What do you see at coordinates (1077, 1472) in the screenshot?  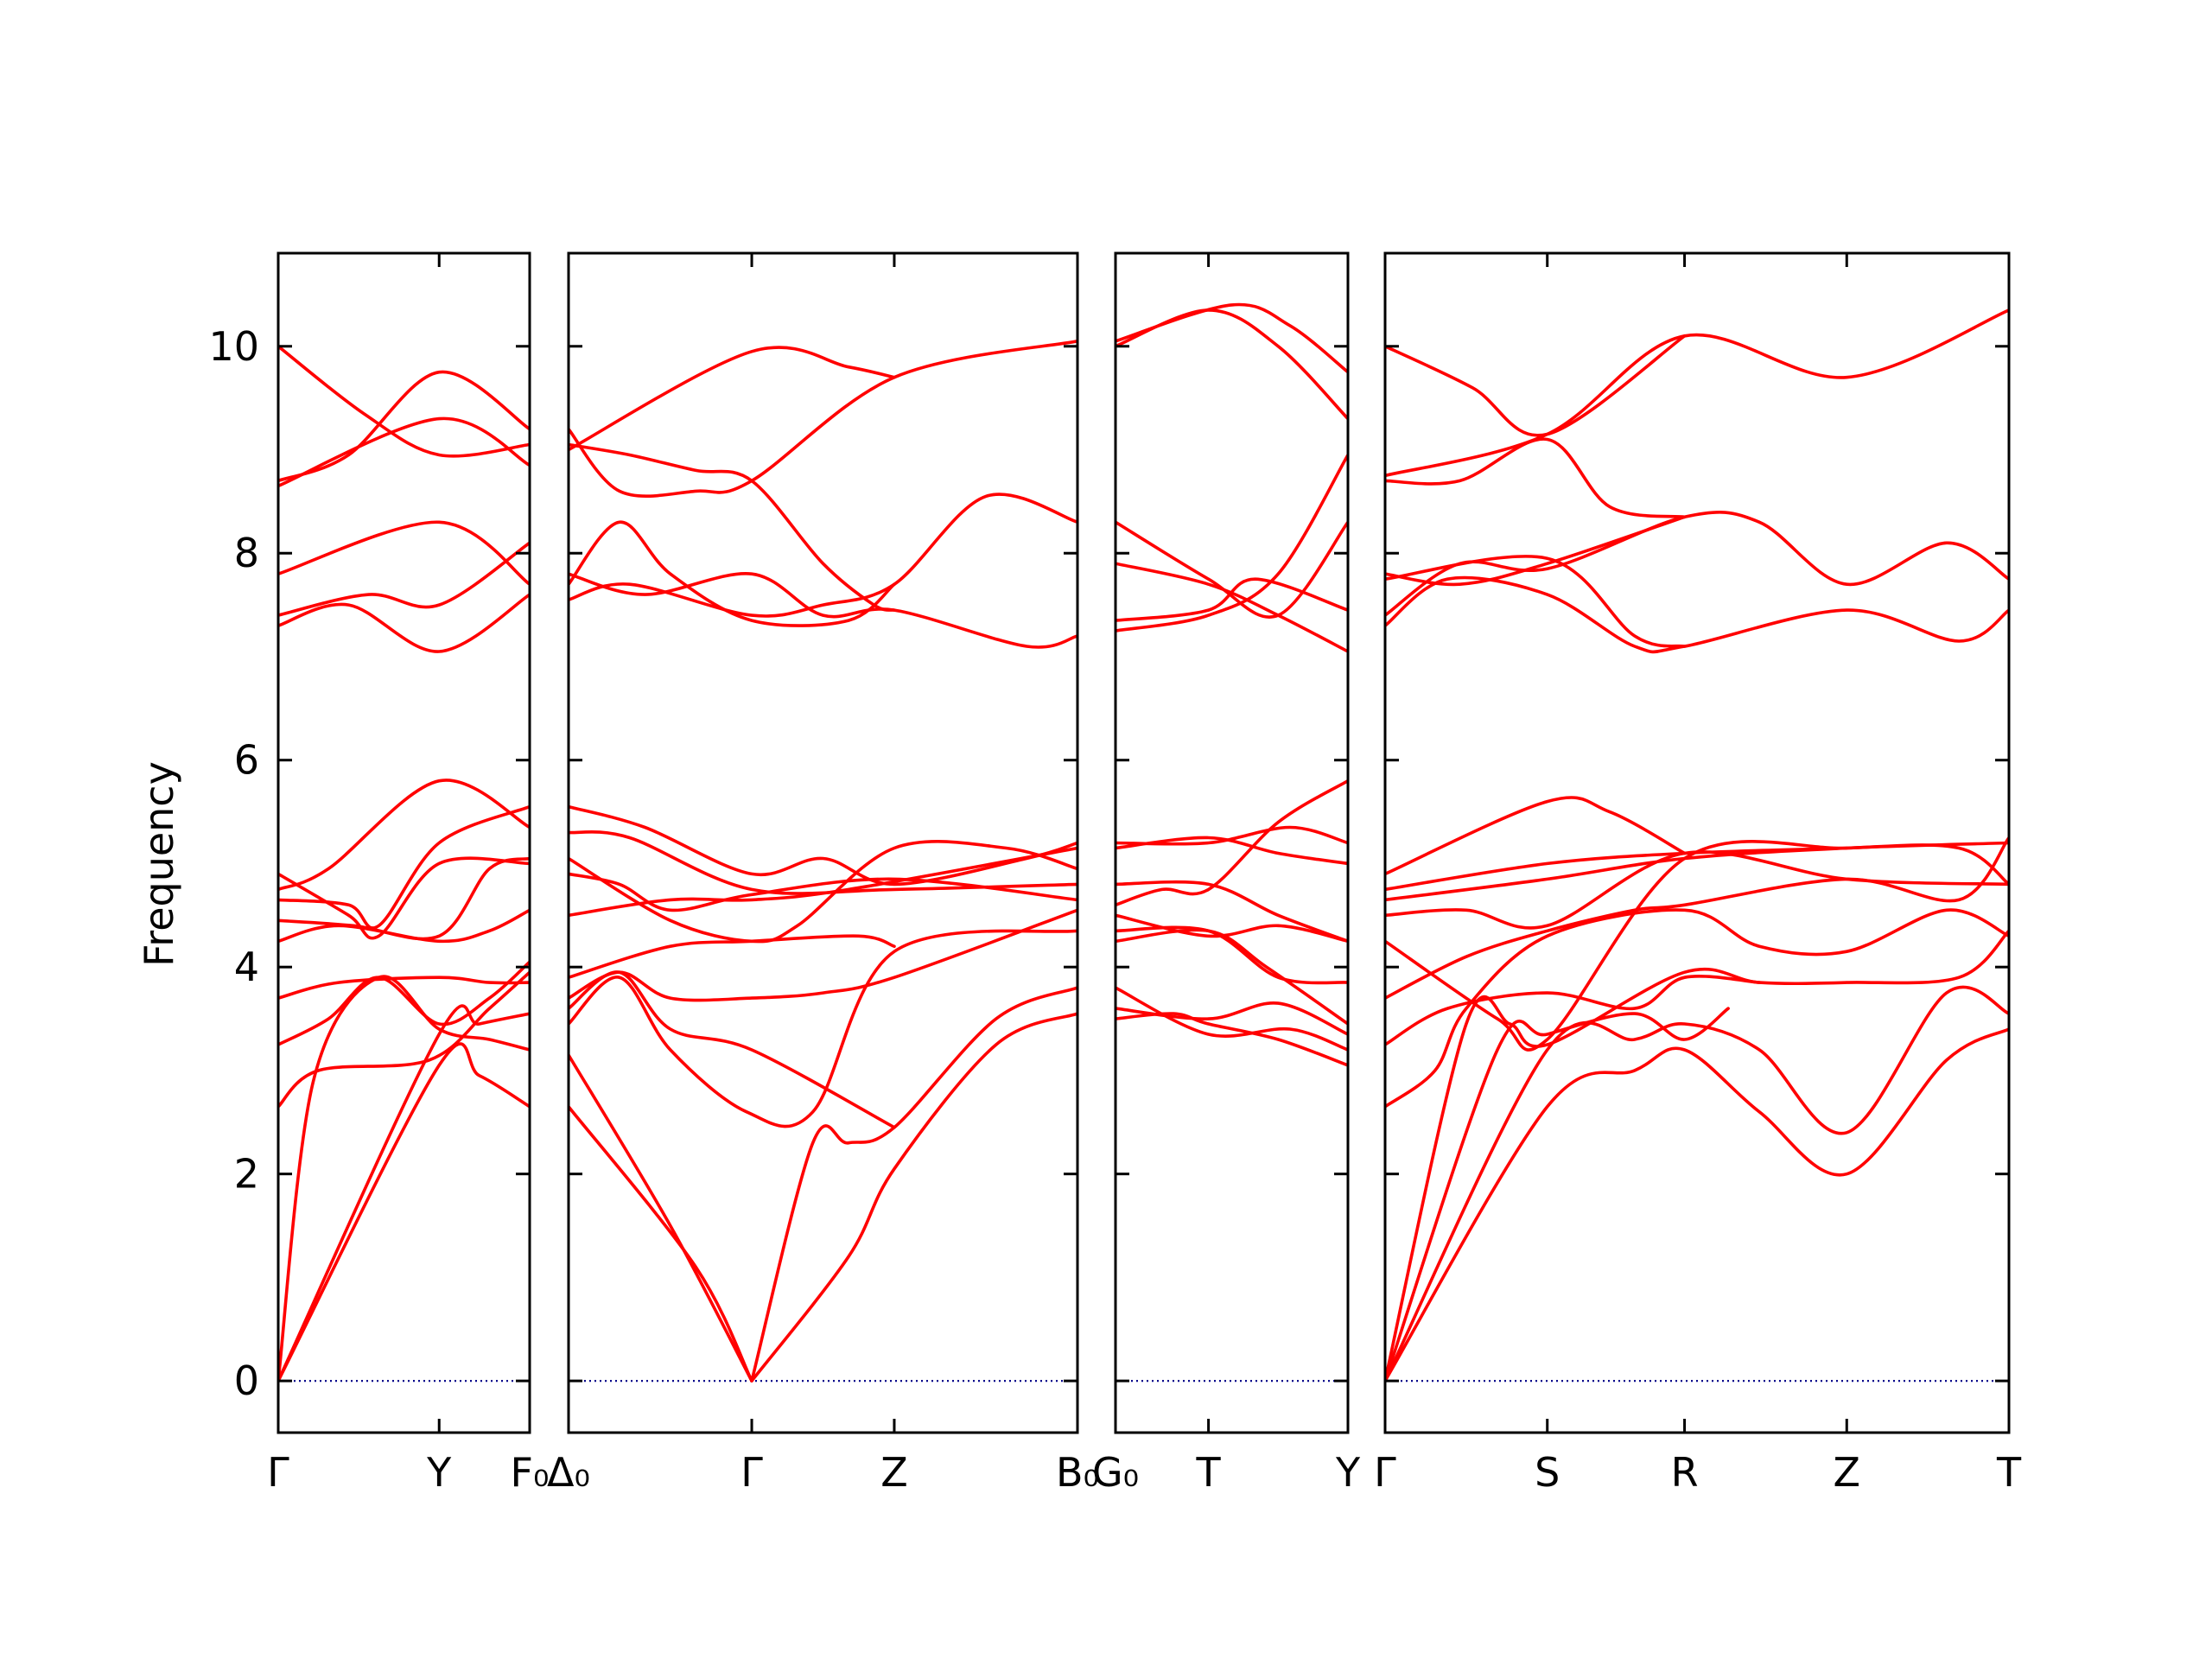 I see `x-tick-label: B₀` at bounding box center [1077, 1472].